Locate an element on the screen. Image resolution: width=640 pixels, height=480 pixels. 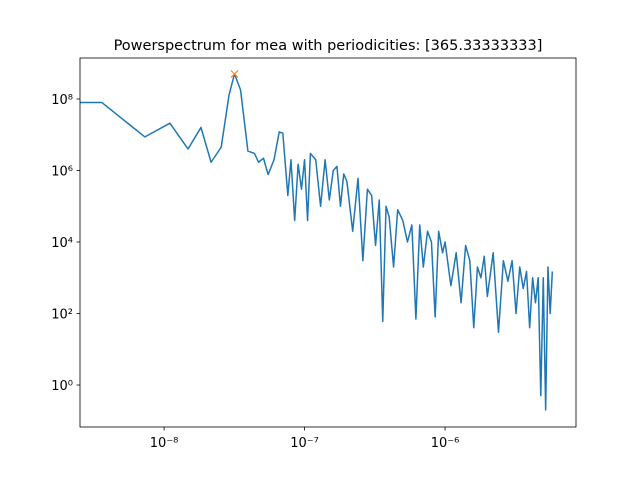
peak-marker is located at coordinates (234, 74).